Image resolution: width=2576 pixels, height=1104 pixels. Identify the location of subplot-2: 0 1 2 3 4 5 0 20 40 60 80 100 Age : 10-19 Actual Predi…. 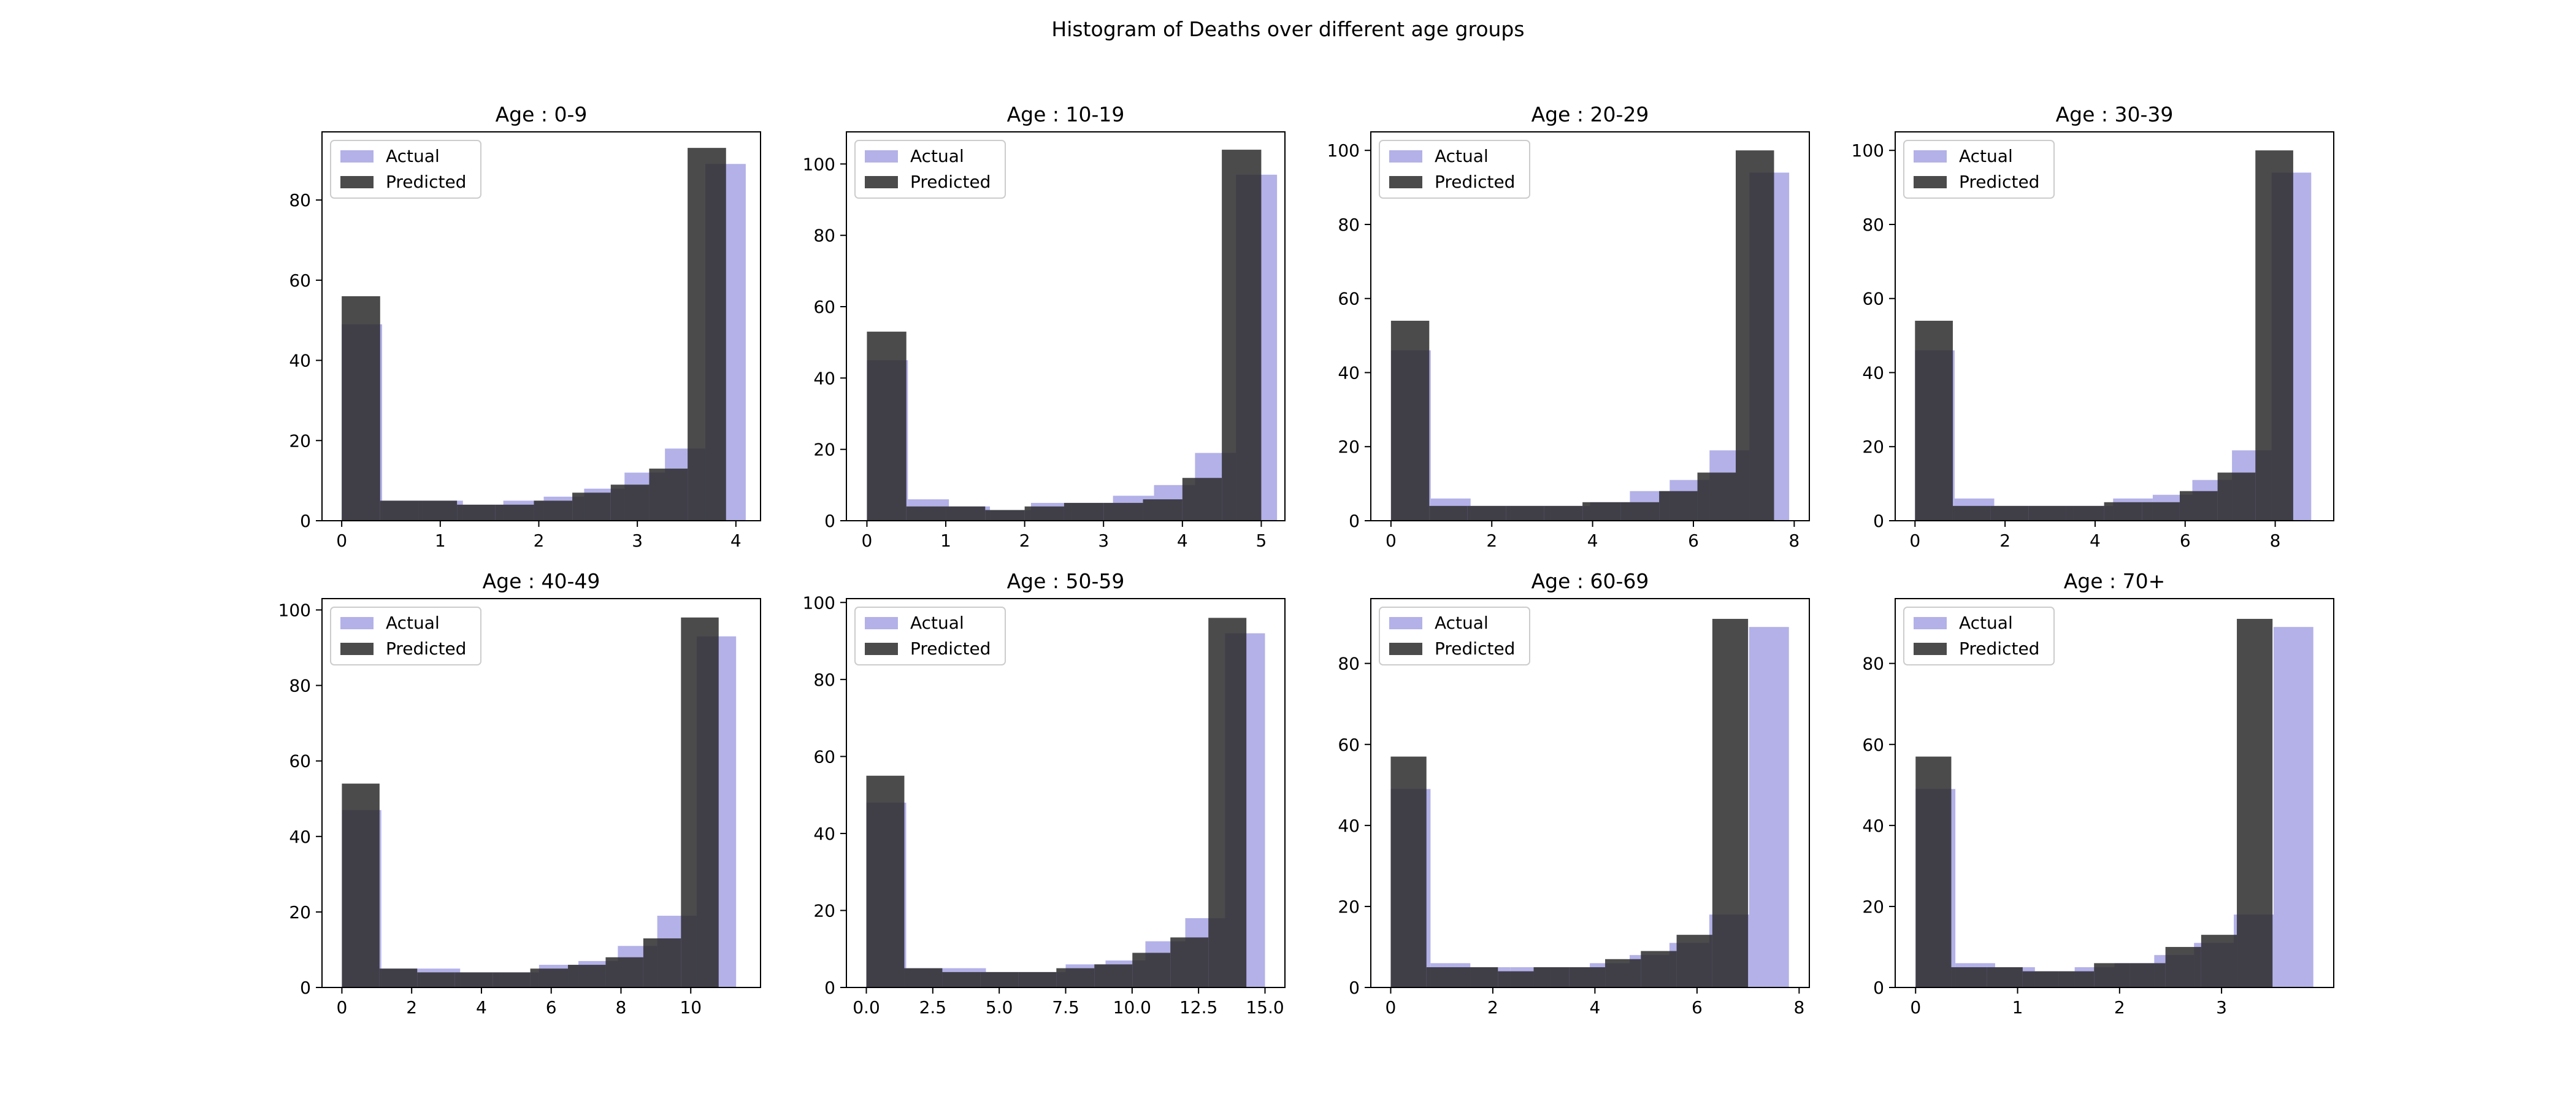
(1044, 326).